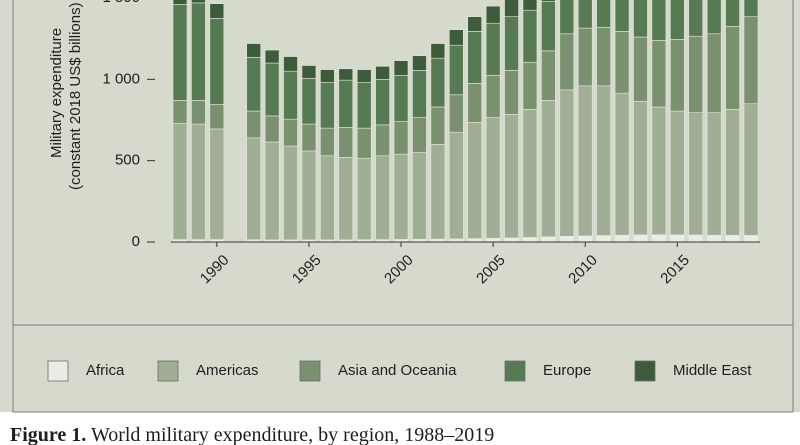  I want to click on y-tick-label: 500, so click(127, 160).